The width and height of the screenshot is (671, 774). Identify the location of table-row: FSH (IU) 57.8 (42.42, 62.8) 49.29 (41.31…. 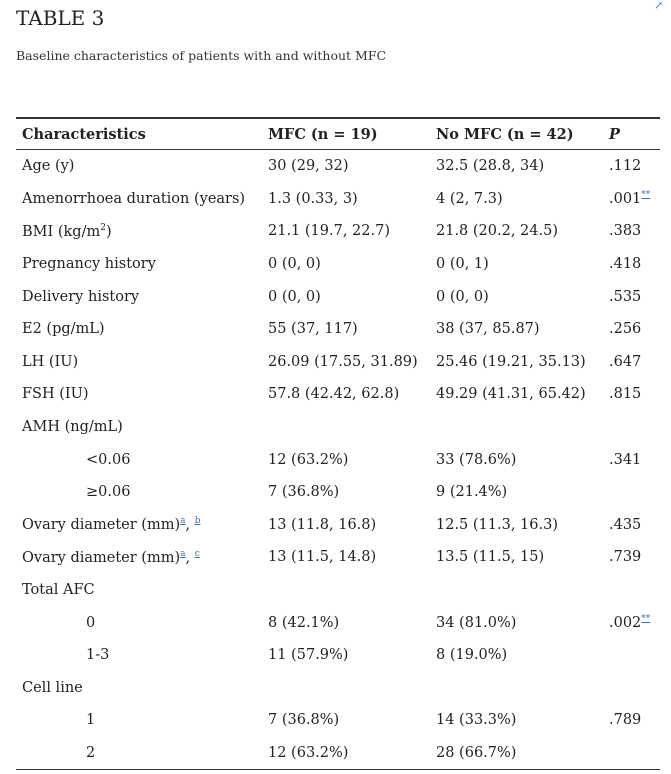
(338, 394).